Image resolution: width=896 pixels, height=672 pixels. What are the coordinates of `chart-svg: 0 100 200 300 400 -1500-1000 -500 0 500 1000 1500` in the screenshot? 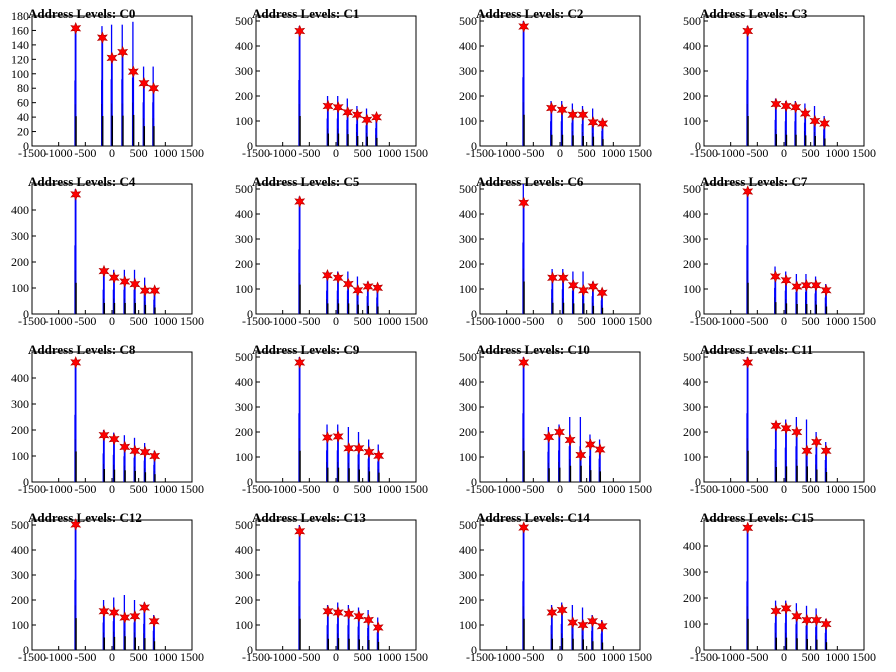 It's located at (107, 423).